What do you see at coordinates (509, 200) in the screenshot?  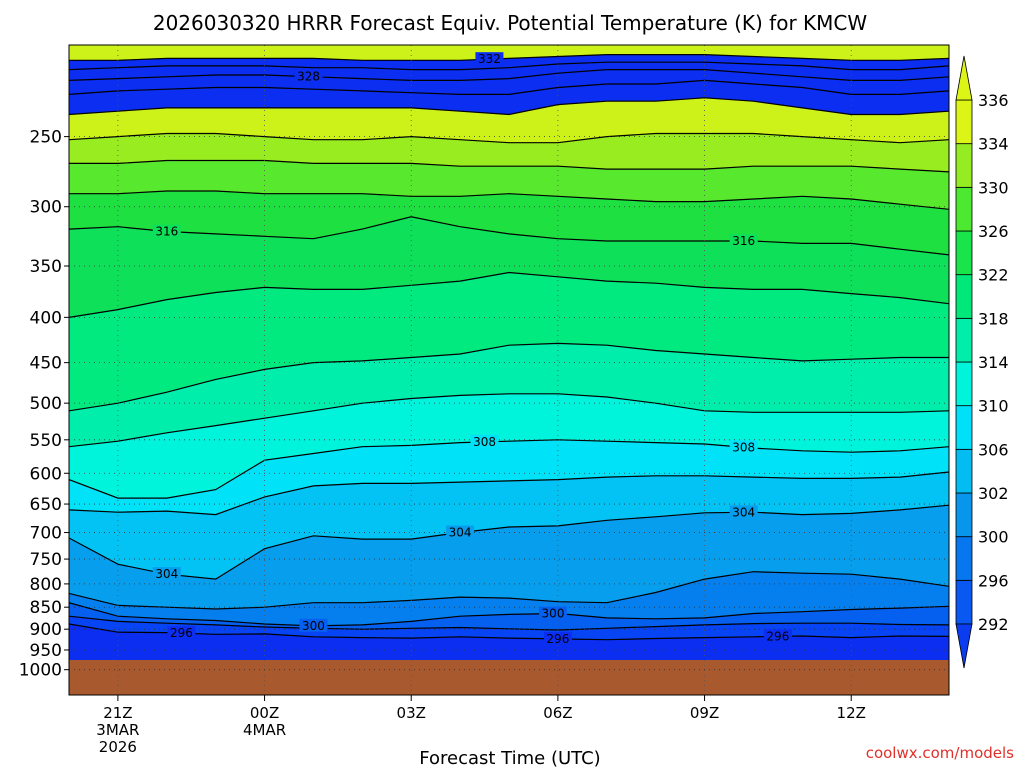 I see `contour-line-t318` at bounding box center [509, 200].